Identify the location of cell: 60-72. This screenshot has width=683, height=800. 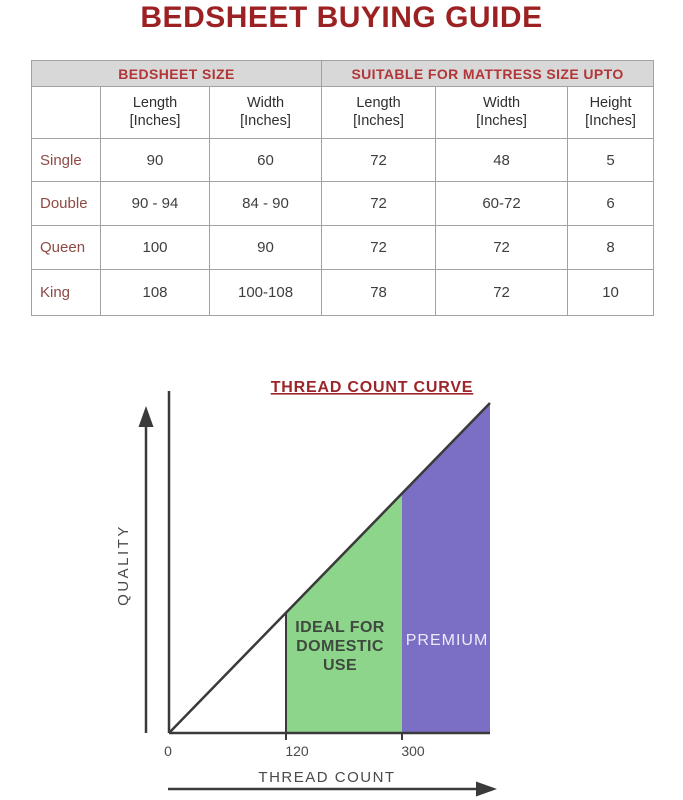
(502, 203).